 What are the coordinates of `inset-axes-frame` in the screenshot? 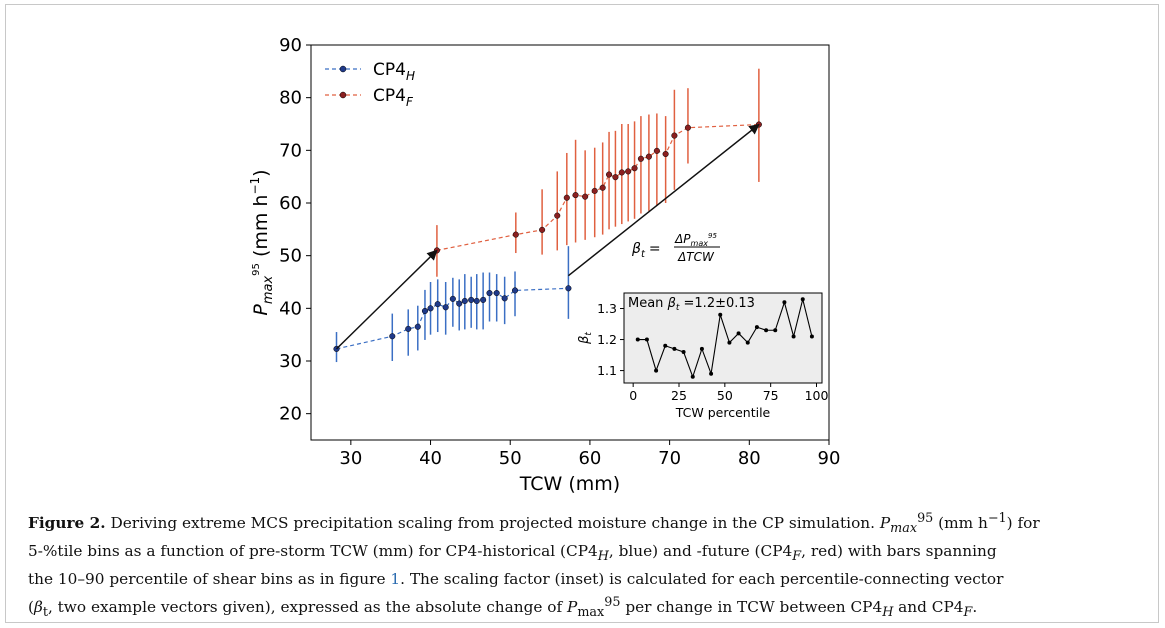 It's located at (723, 338).